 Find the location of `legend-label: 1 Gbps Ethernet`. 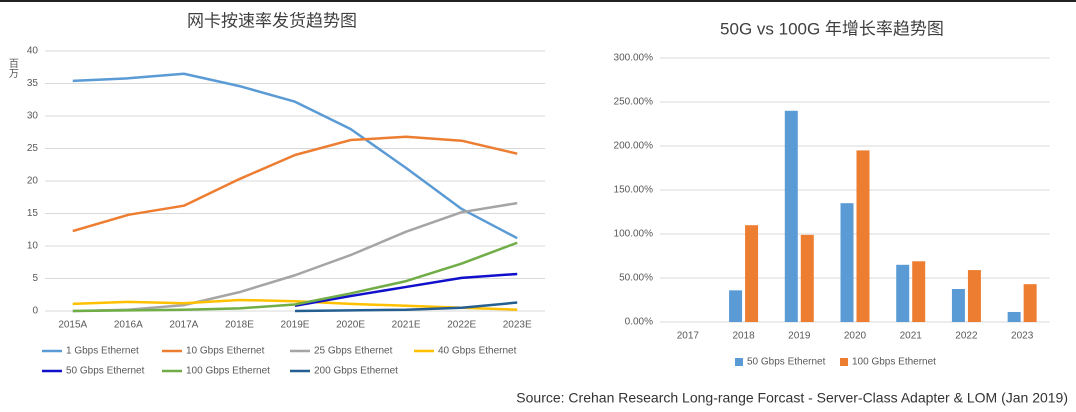

legend-label: 1 Gbps Ethernet is located at coordinates (102, 351).